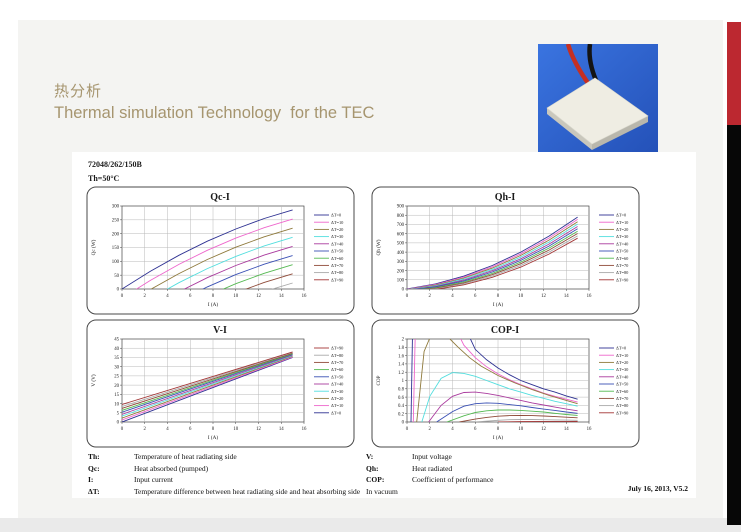 This screenshot has width=754, height=532. What do you see at coordinates (734, 325) in the screenshot?
I see `black-accent-bar` at bounding box center [734, 325].